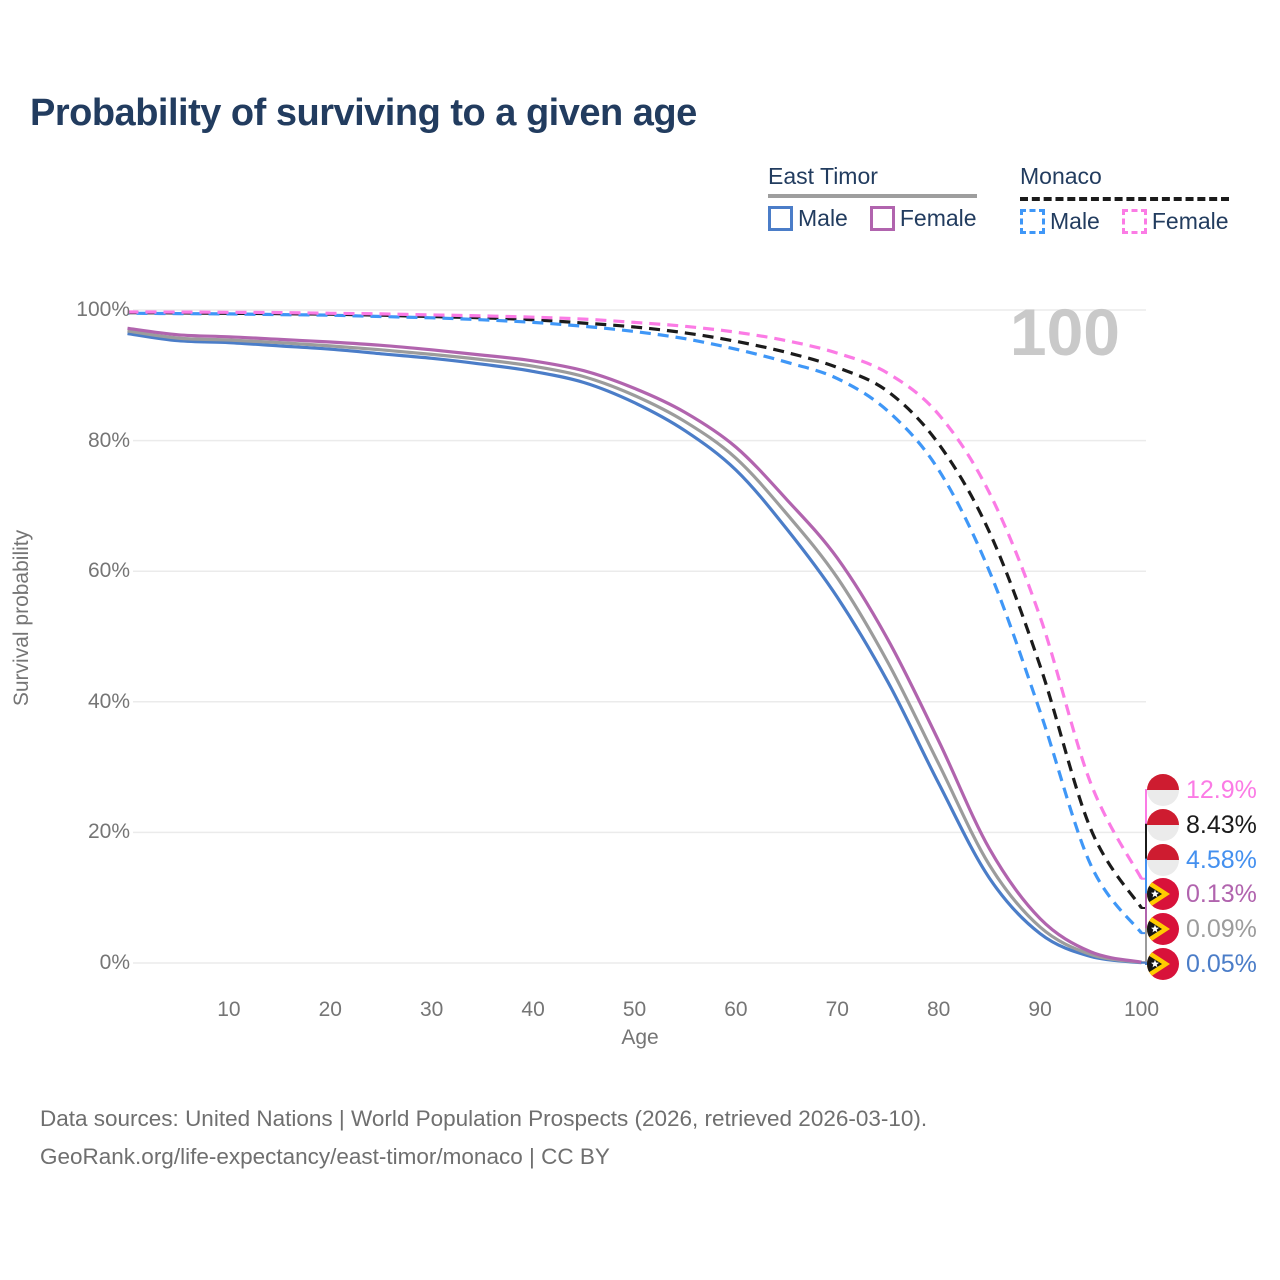 This screenshot has width=1280, height=1280. Describe the element at coordinates (1221, 894) in the screenshot. I see `end-label-value: 0.13%` at that location.